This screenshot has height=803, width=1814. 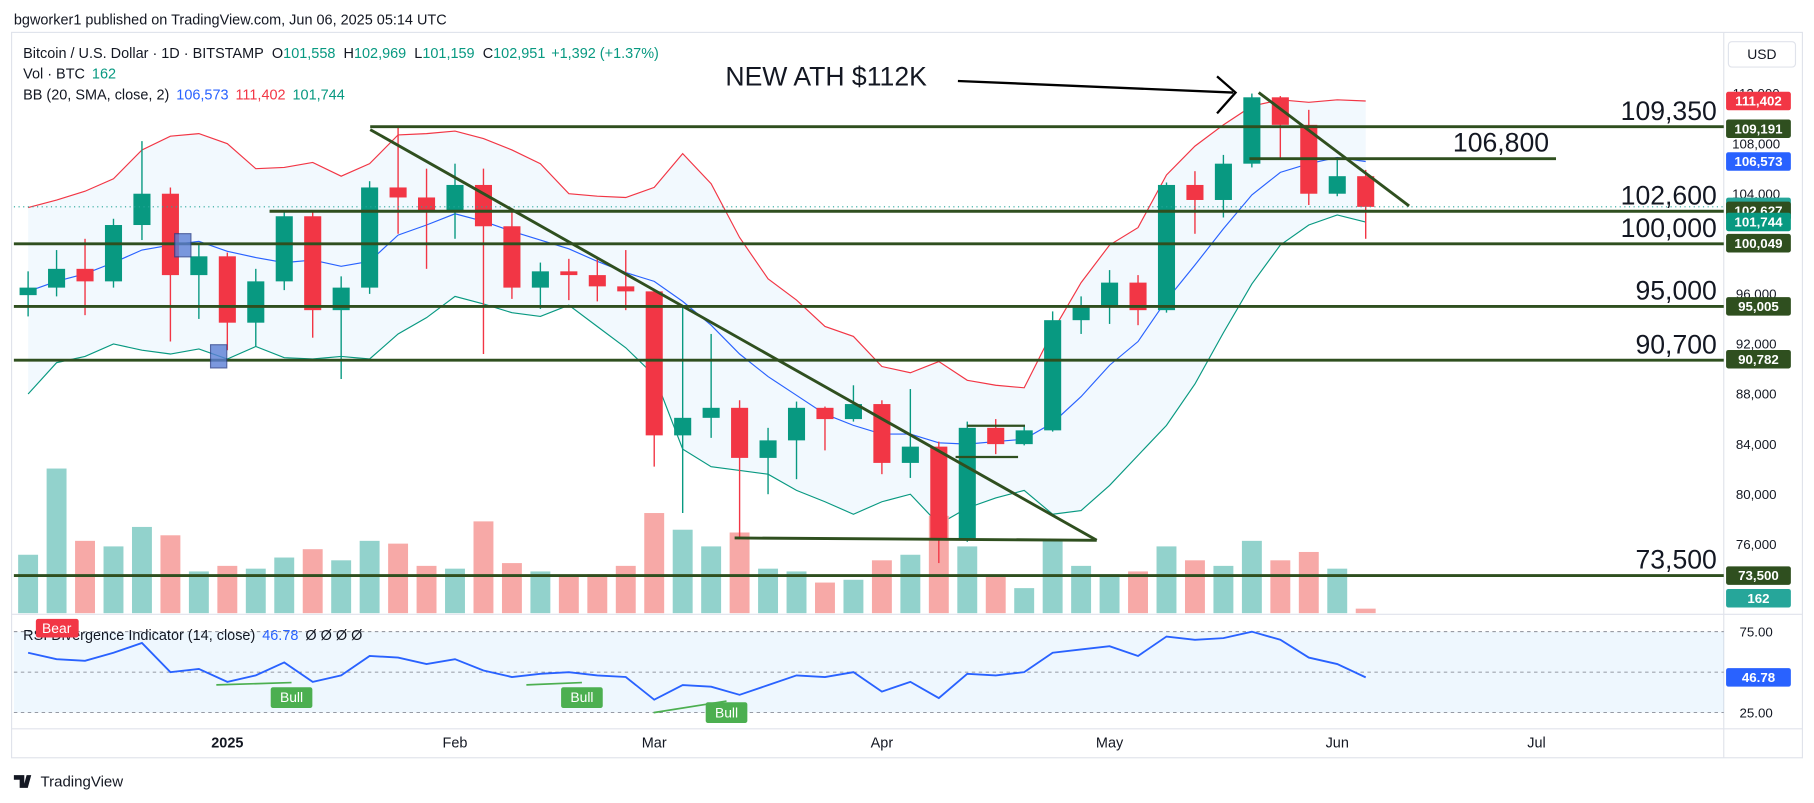 I want to click on bull-label: Bull, so click(x=726, y=712).